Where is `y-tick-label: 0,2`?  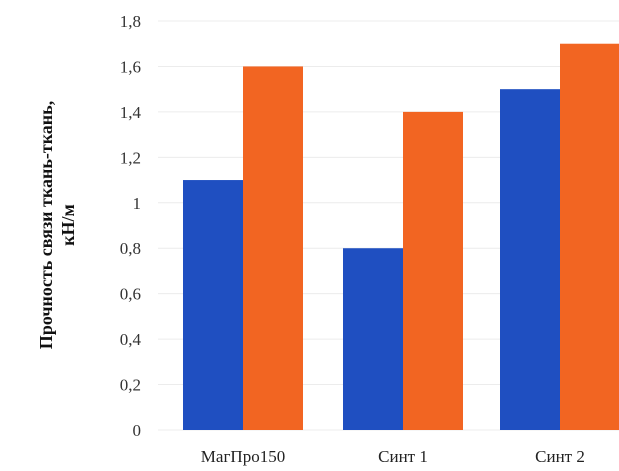
y-tick-label: 0,2 is located at coordinates (130, 385).